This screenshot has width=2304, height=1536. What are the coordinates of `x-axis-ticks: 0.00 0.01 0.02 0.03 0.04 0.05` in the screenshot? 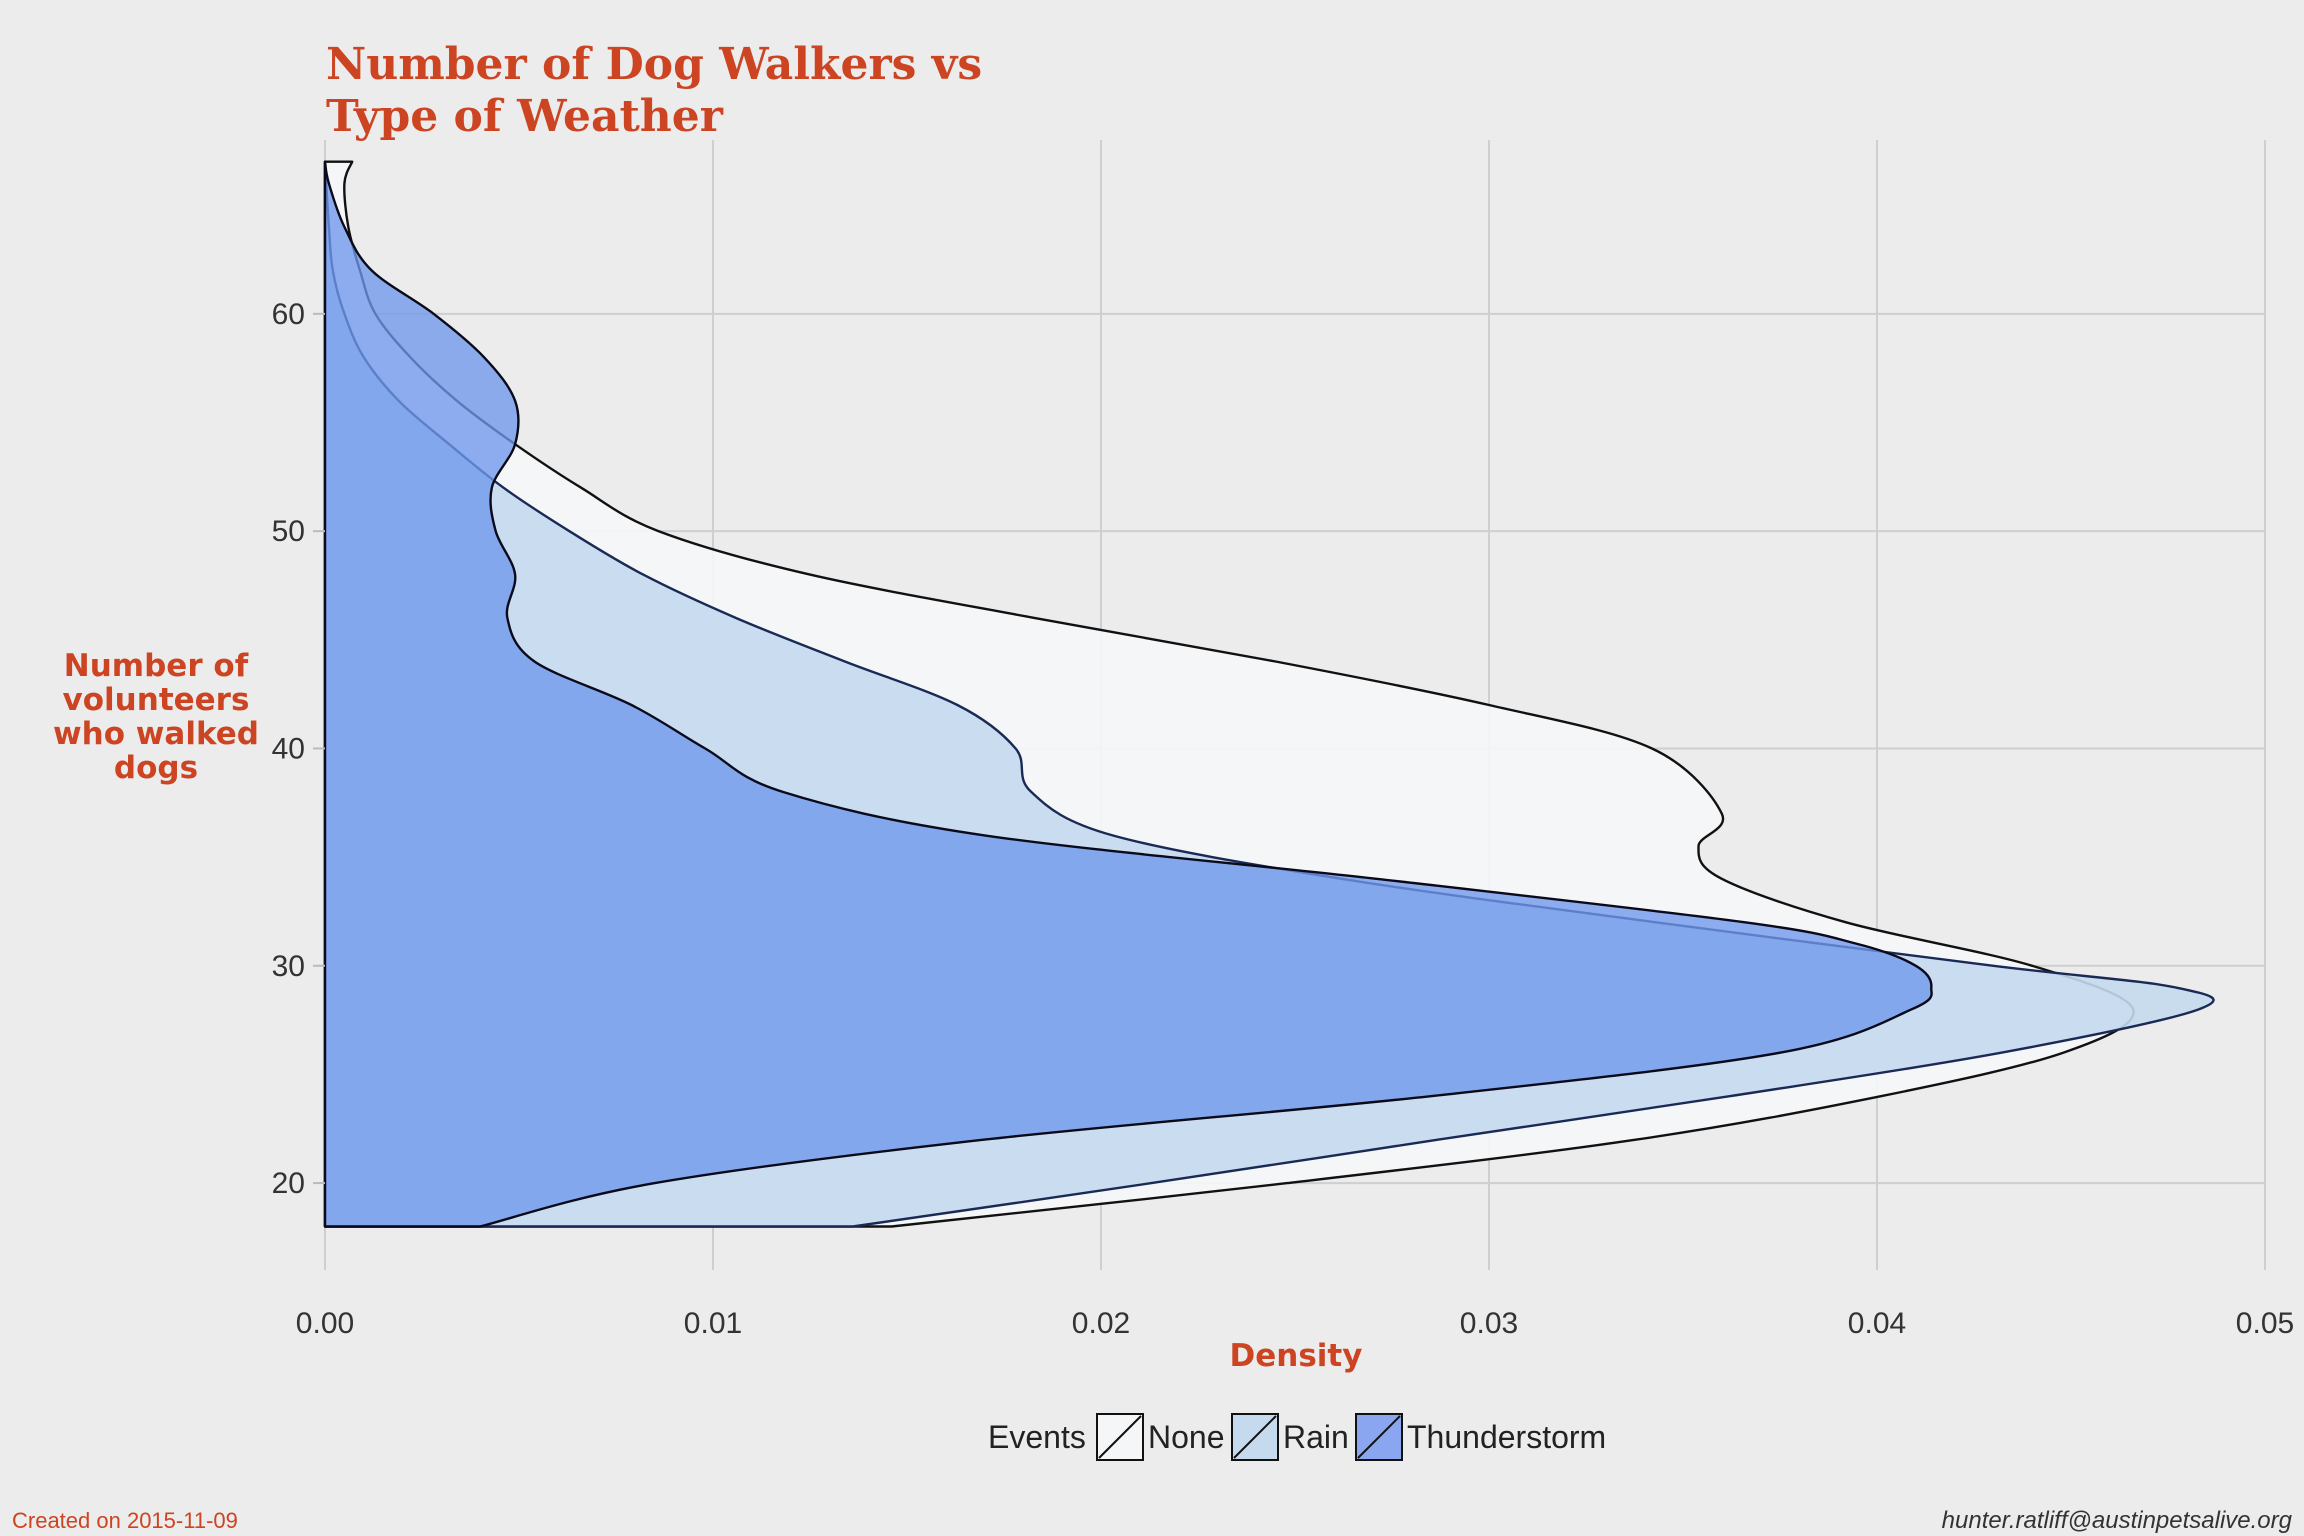 It's located at (1295, 1323).